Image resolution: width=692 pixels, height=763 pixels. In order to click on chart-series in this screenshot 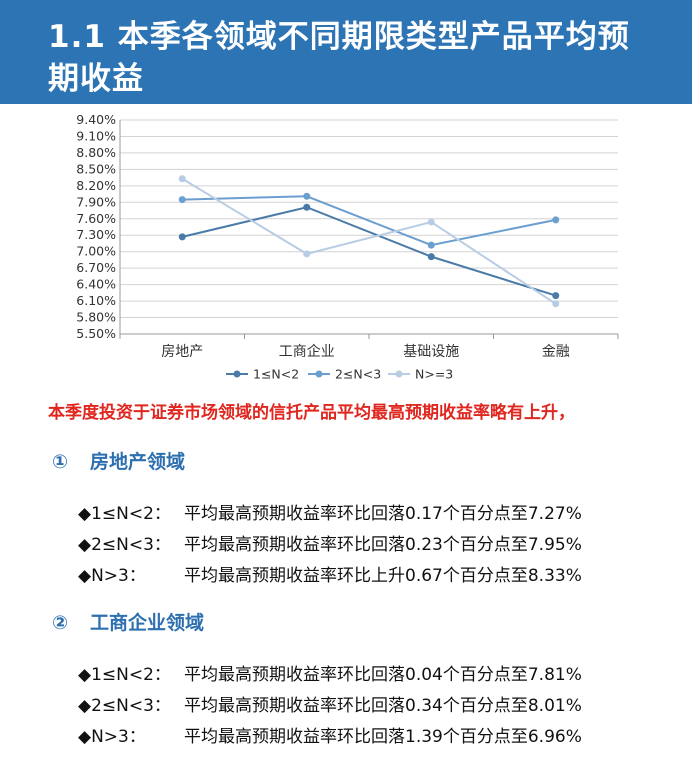, I will do `click(369, 241)`.